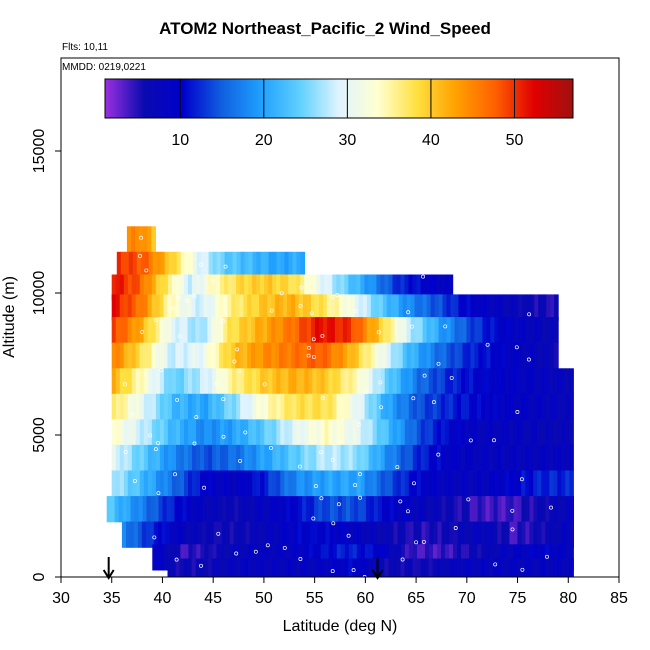 The width and height of the screenshot is (650, 650). I want to click on x-axis: 30 35 40 45 50 55 60 65 70 75 80 85, so click(340, 592).